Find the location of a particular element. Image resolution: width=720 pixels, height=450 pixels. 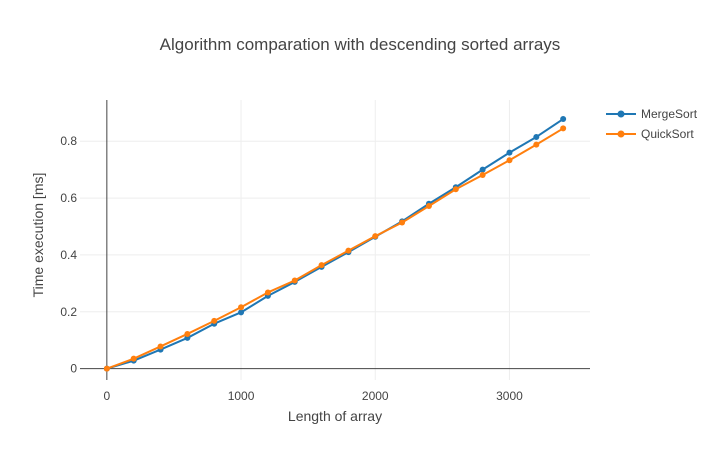

legend: MergeSort QuickSort is located at coordinates (652, 124).